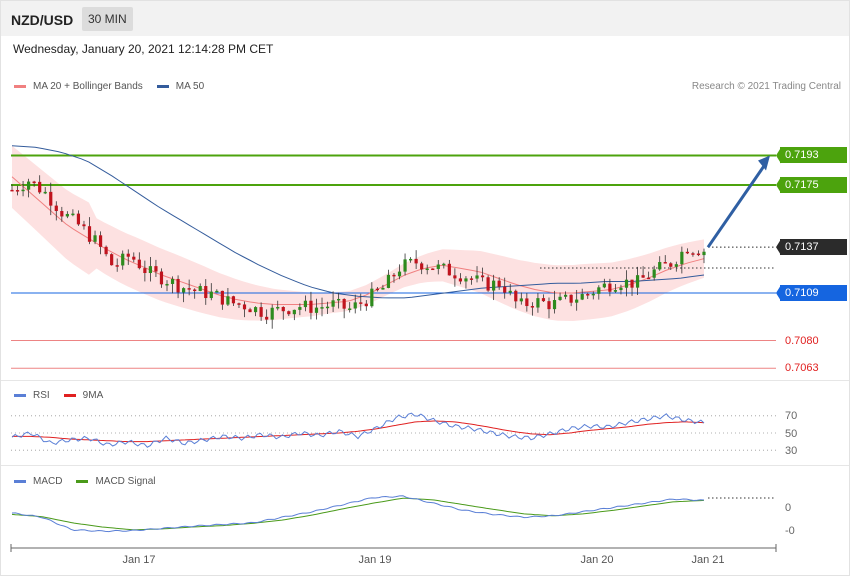  What do you see at coordinates (125, 481) in the screenshot?
I see `legend-macd-signal-label: MACD Signal` at bounding box center [125, 481].